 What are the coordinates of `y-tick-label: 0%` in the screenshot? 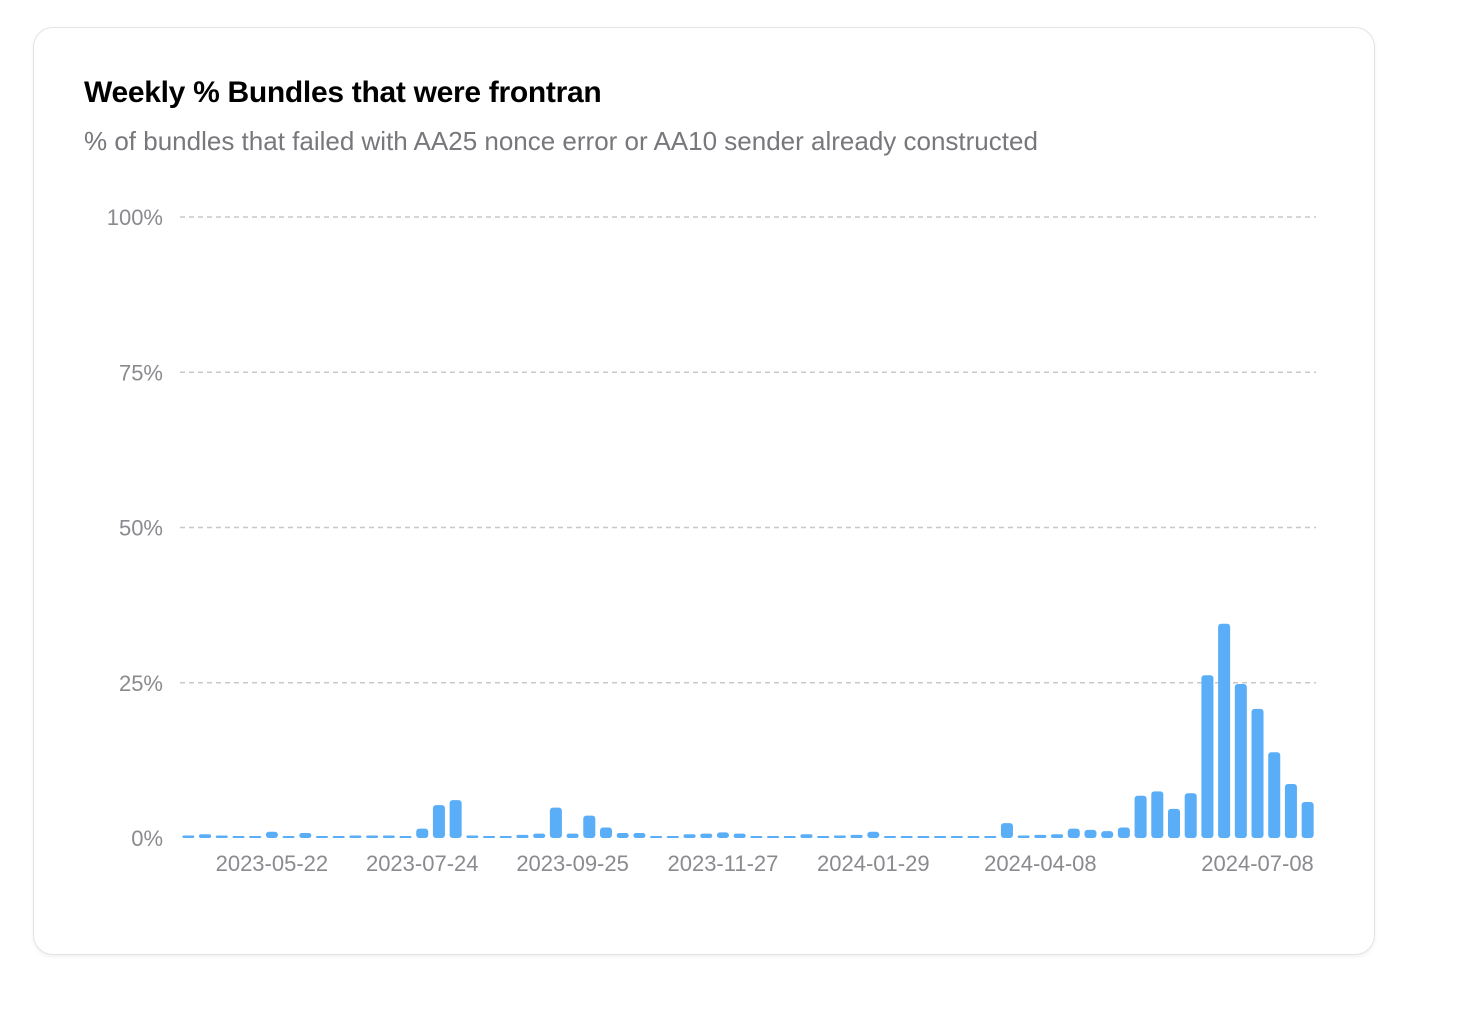 It's located at (147, 838).